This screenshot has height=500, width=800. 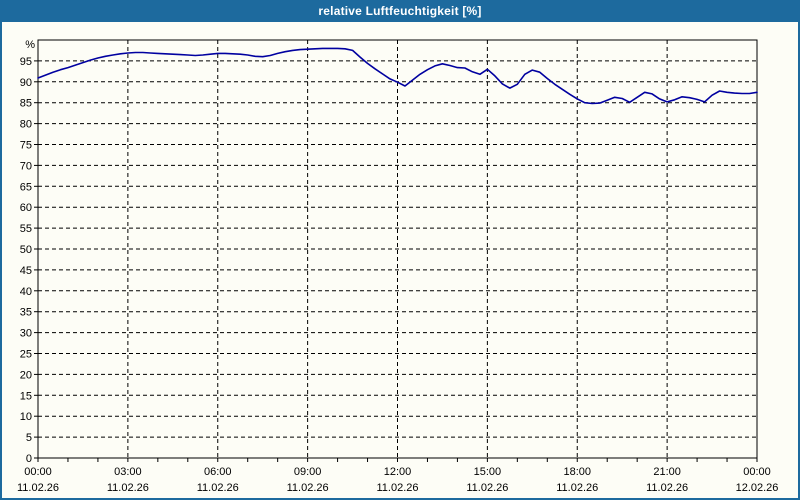 I want to click on y-tick-label: 40, so click(x=26, y=292).